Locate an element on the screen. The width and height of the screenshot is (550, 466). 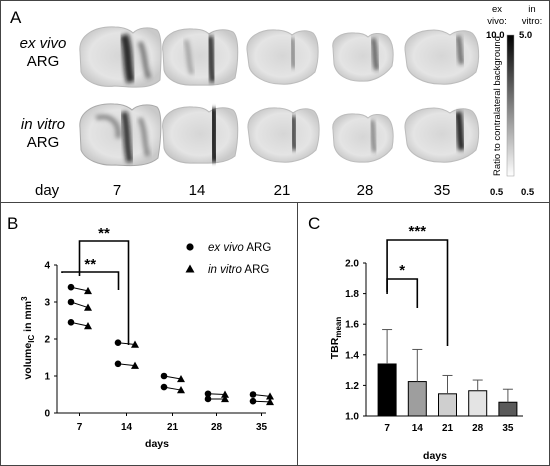
panel-c-y-ticks: 1.0 1.2 1.4 1.6 1.8 2.0 is located at coordinates (355, 341).